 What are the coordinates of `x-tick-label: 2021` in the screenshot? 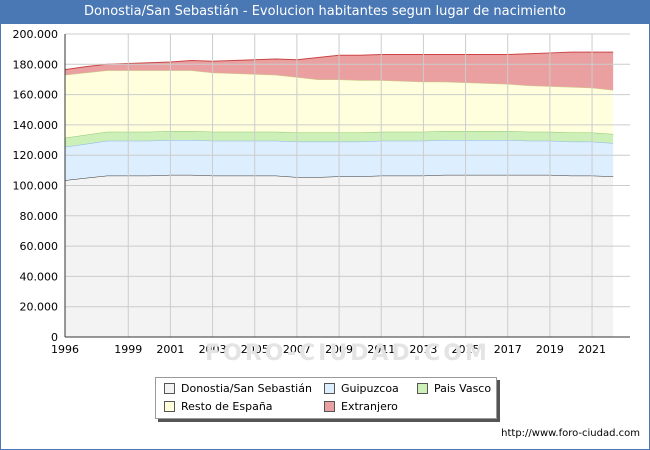 It's located at (592, 349).